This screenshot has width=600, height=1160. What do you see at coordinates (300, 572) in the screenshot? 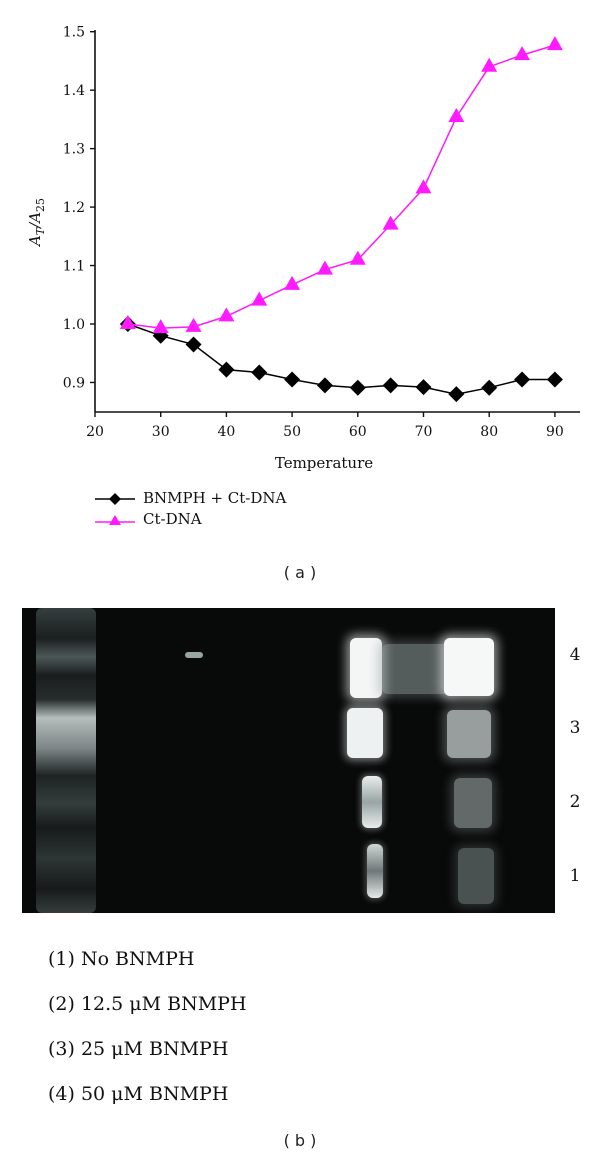
I see `panel-label-a: ( a )` at bounding box center [300, 572].